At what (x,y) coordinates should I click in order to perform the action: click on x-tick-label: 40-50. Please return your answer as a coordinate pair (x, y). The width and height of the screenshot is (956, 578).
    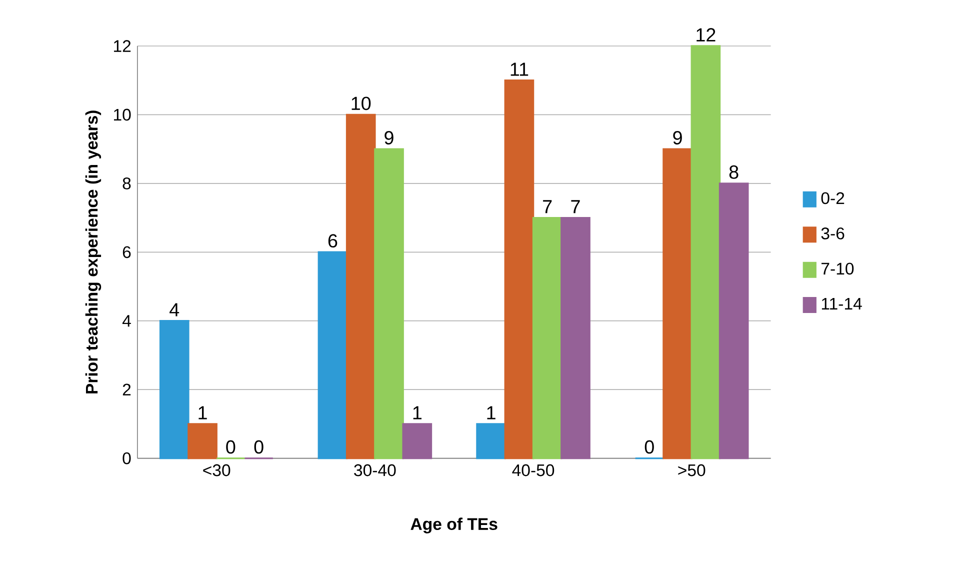
    Looking at the image, I should click on (533, 470).